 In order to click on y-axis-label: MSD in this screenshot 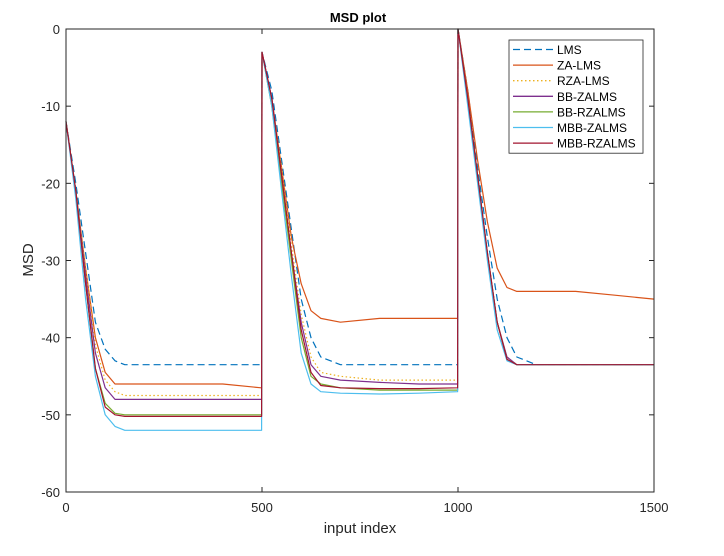, I will do `click(28, 260)`.